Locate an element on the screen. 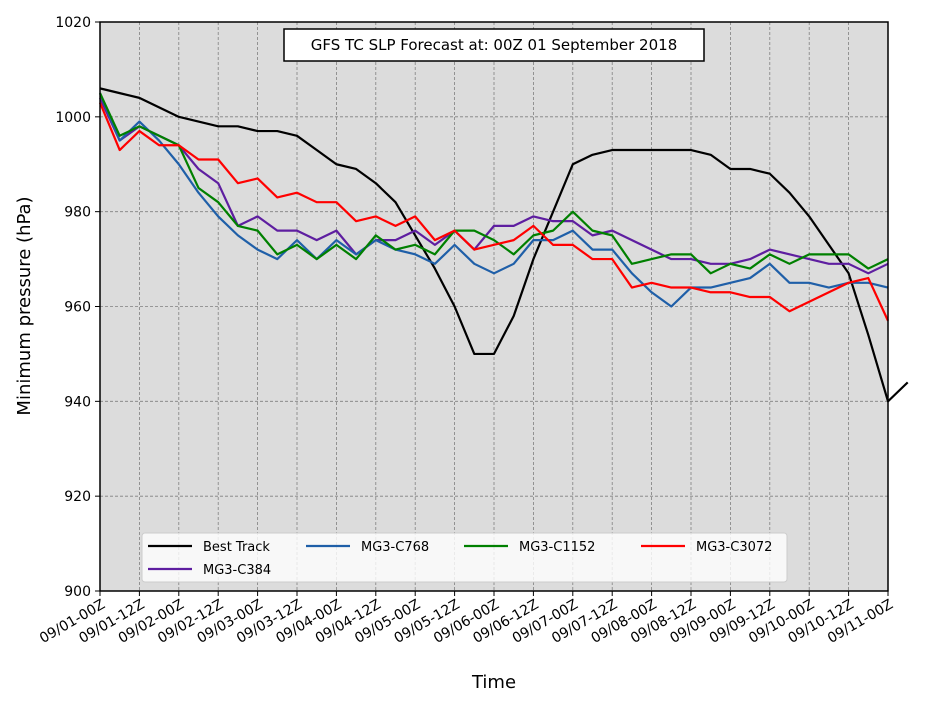  y-tick-label: 960 is located at coordinates (77, 308).